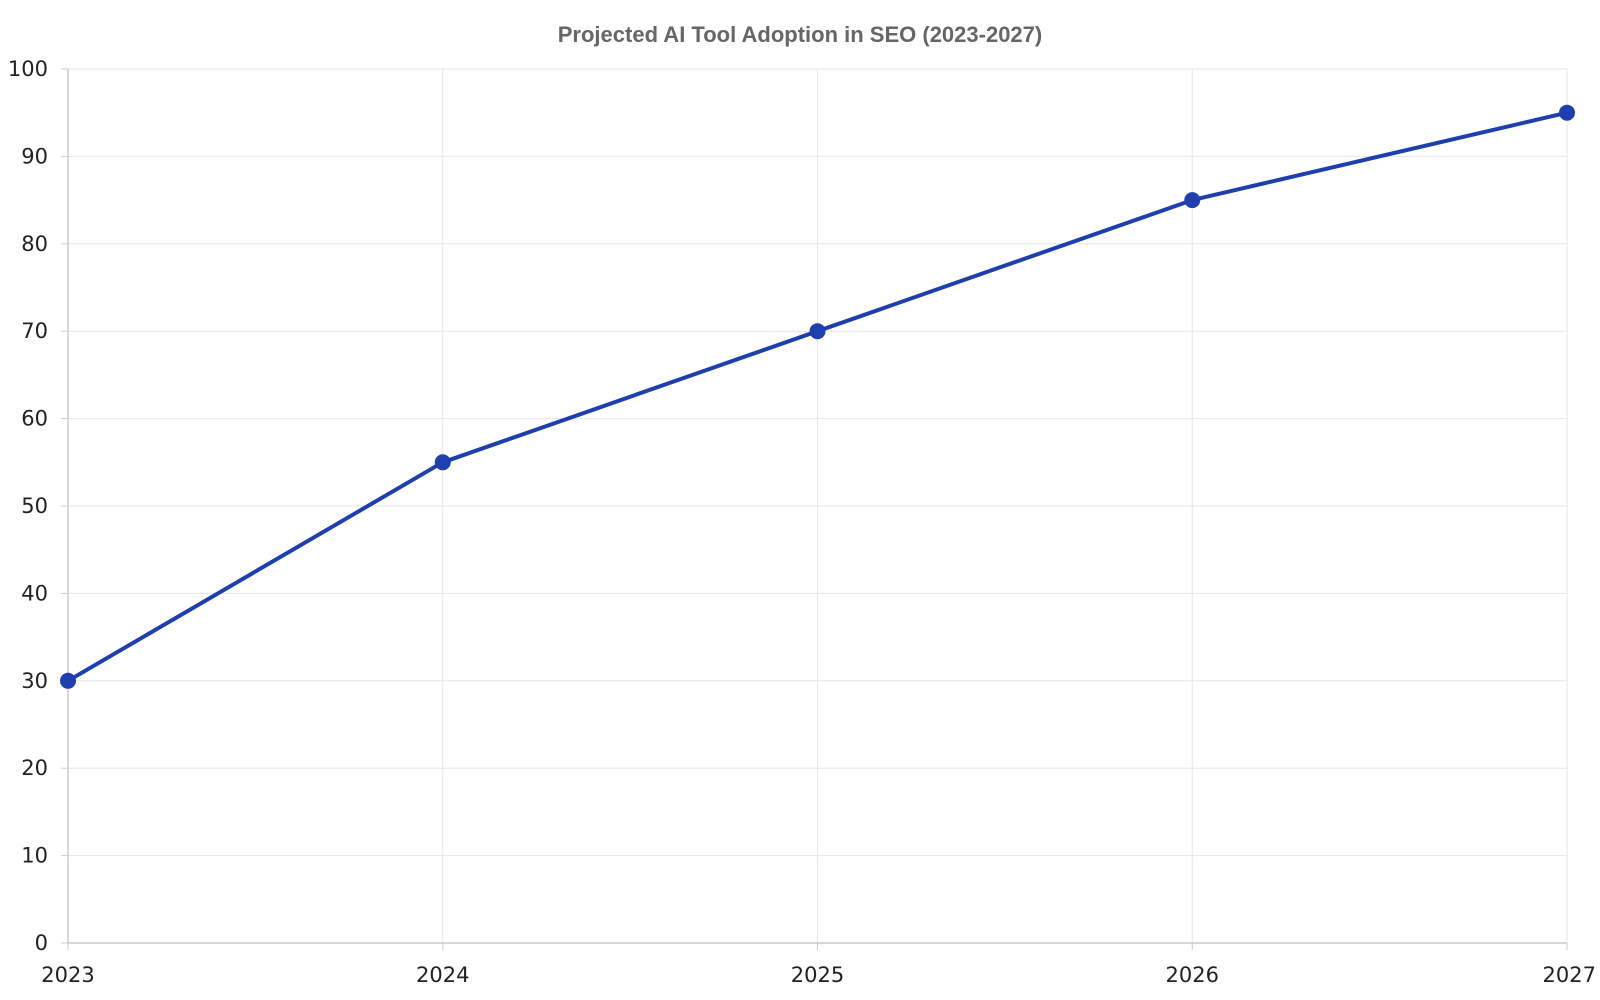 The height and width of the screenshot is (1000, 1600). Describe the element at coordinates (34, 768) in the screenshot. I see `y-tick-label: 20` at that location.